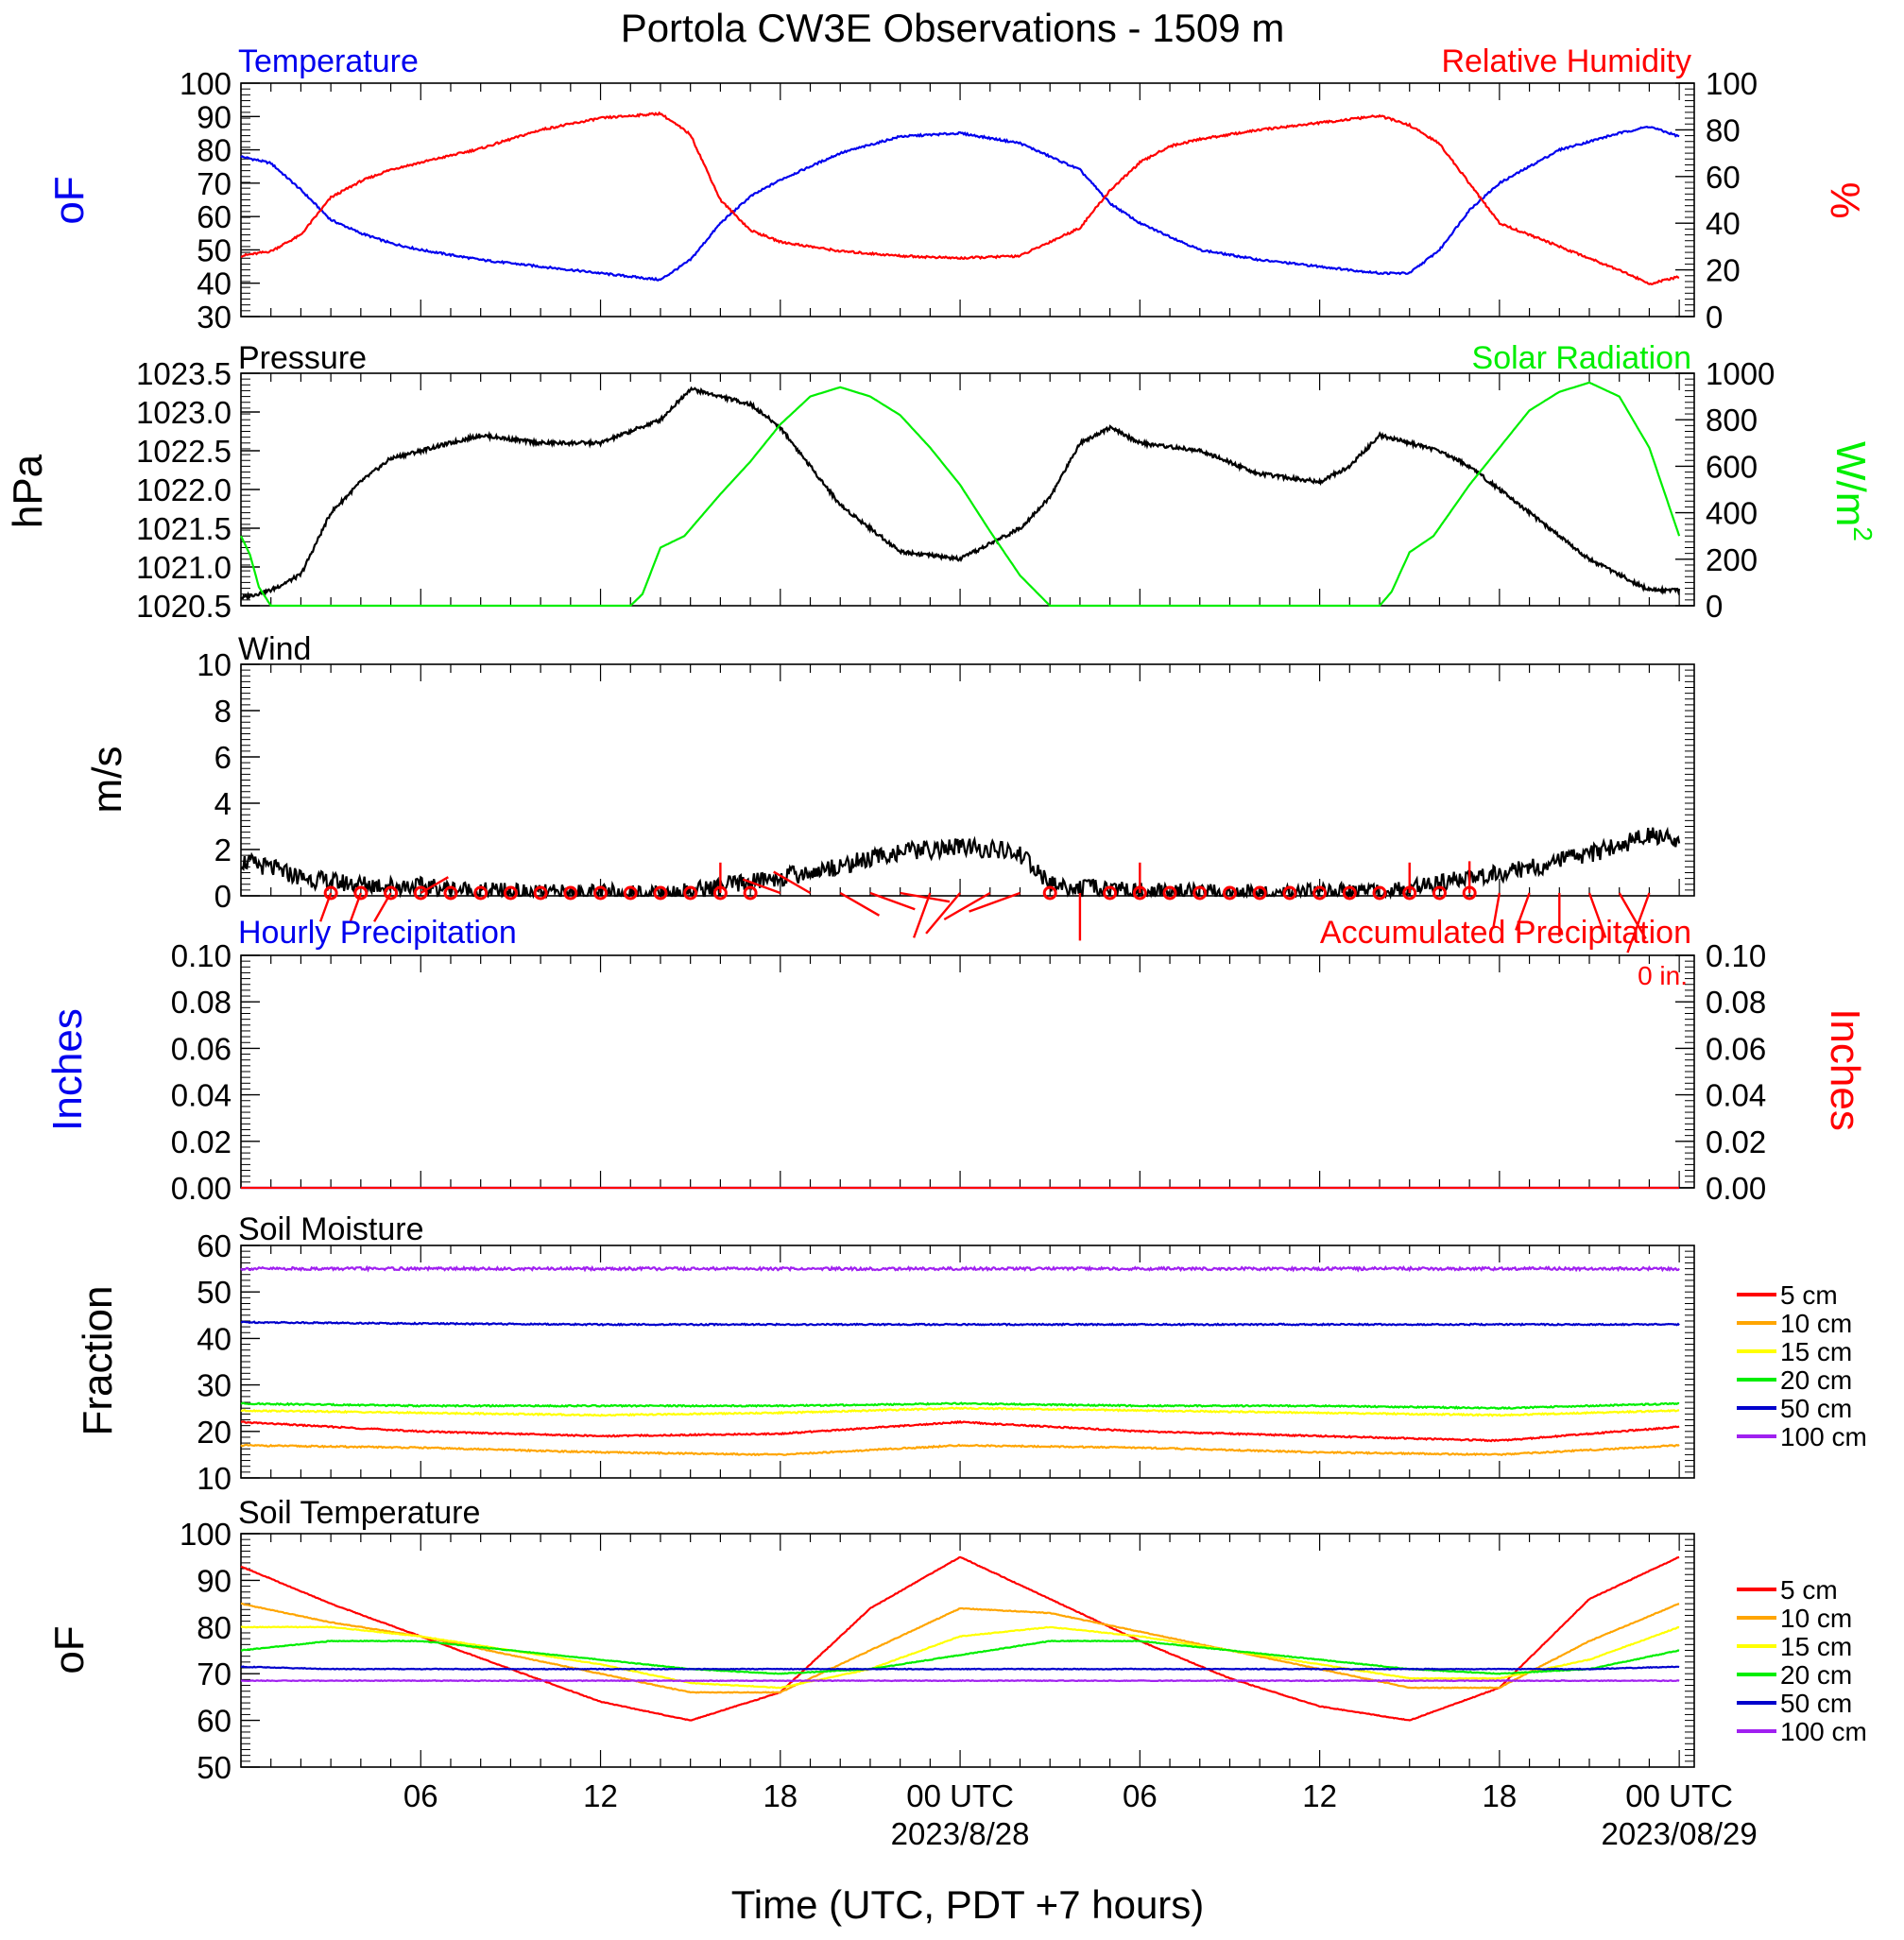 The height and width of the screenshot is (1940, 1904). I want to click on legend-label-5-3: 20 cm, so click(1816, 1675).